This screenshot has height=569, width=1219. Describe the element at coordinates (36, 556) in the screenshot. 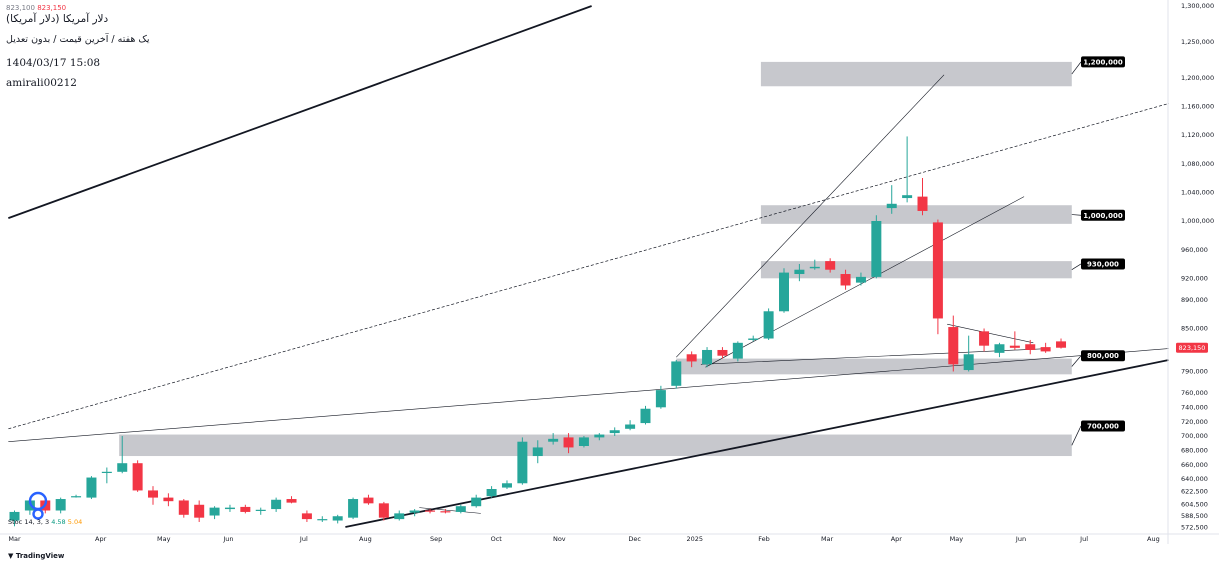

I see `brand-logo: ▼ TradingView` at that location.